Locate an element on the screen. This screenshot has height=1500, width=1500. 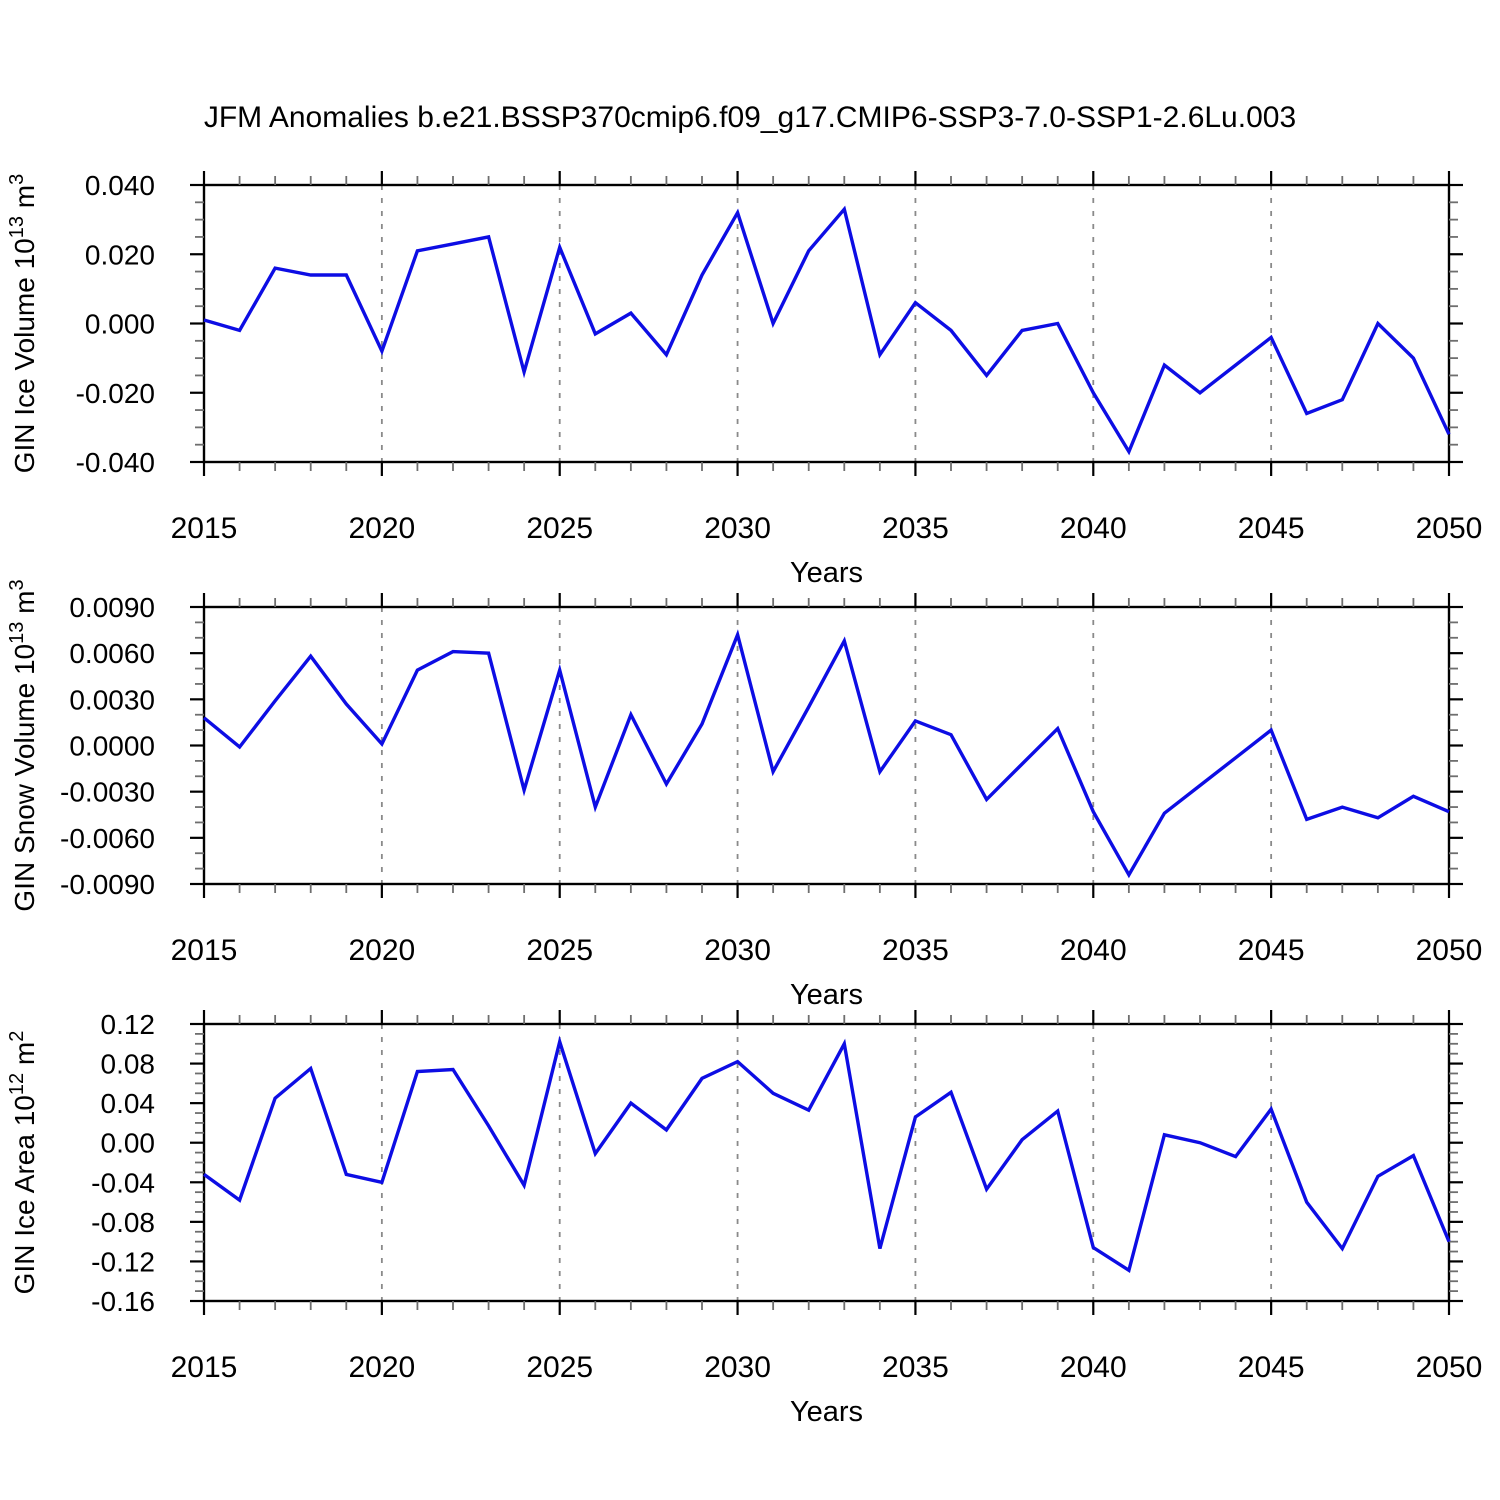
gin-snow-volume-line is located at coordinates (826, 754).